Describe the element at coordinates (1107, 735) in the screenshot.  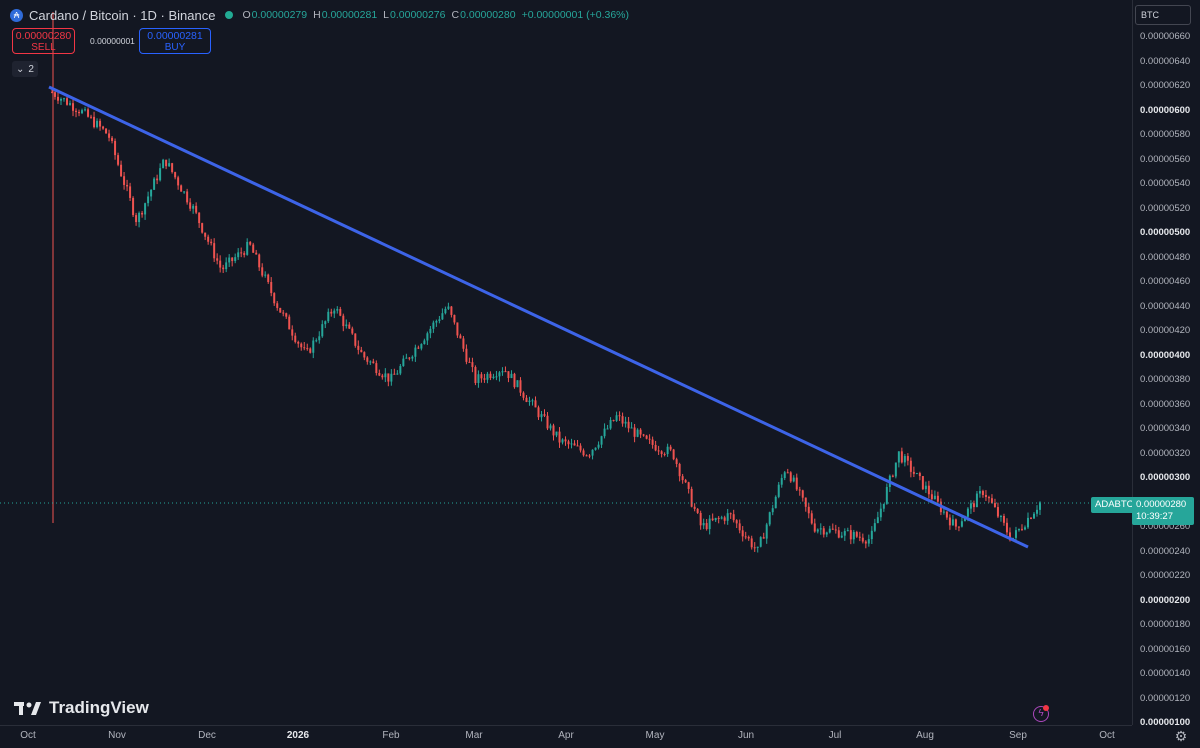
I see `time-tick-label: Oct` at that location.